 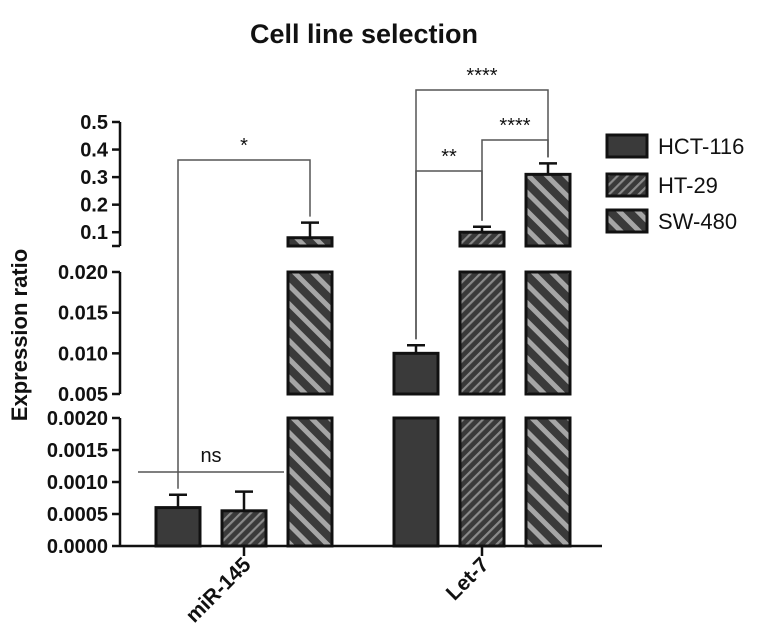 I want to click on legend: HCT-116 HT-29 SW-480, so click(x=674, y=183).